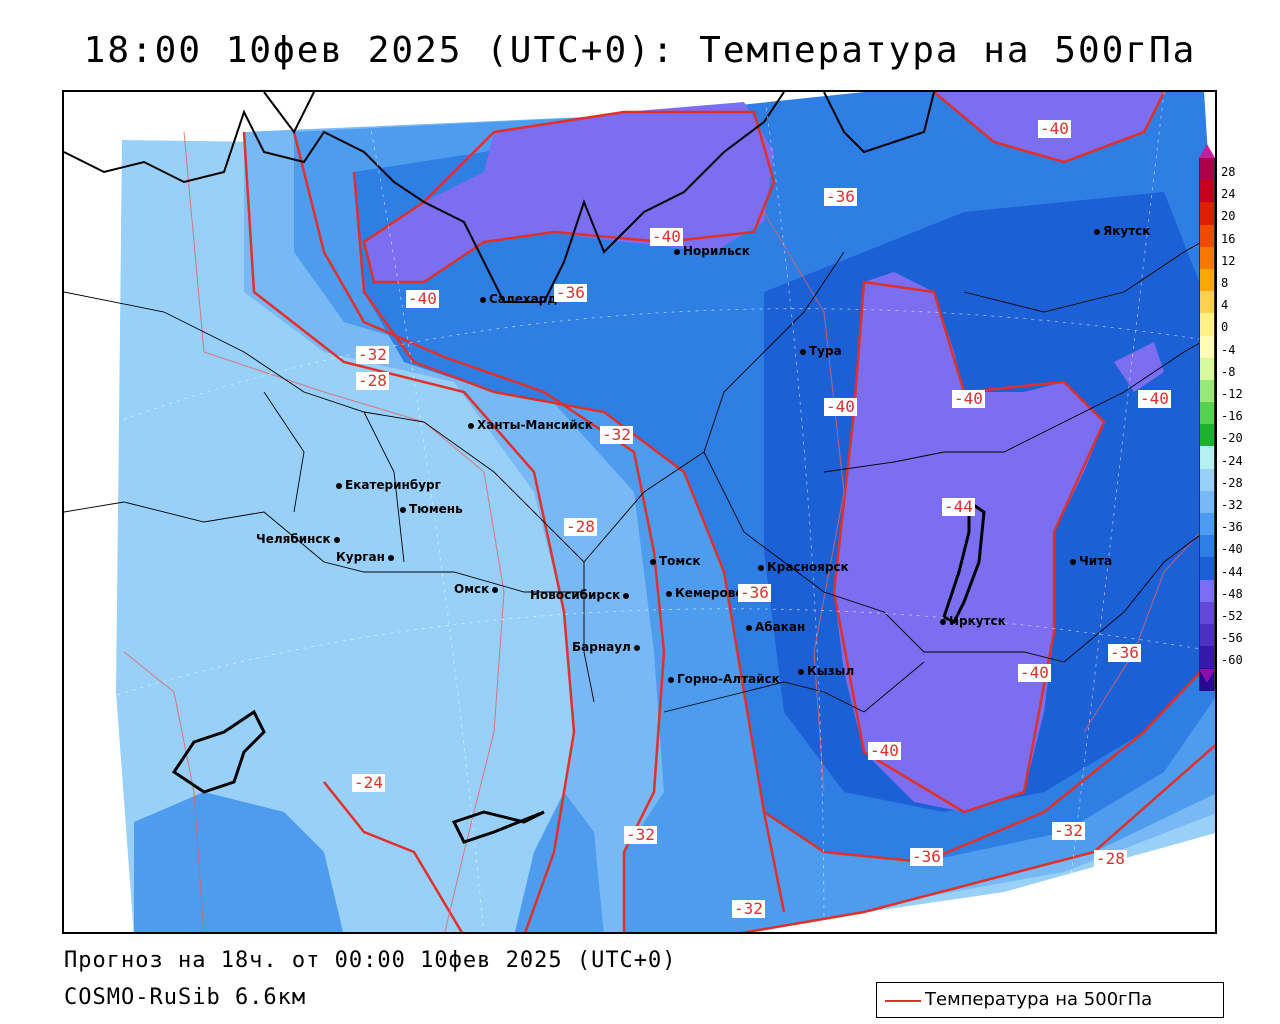 This screenshot has width=1280, height=1024. What do you see at coordinates (1091, 561) in the screenshot?
I see `city-chita: Чита` at bounding box center [1091, 561].